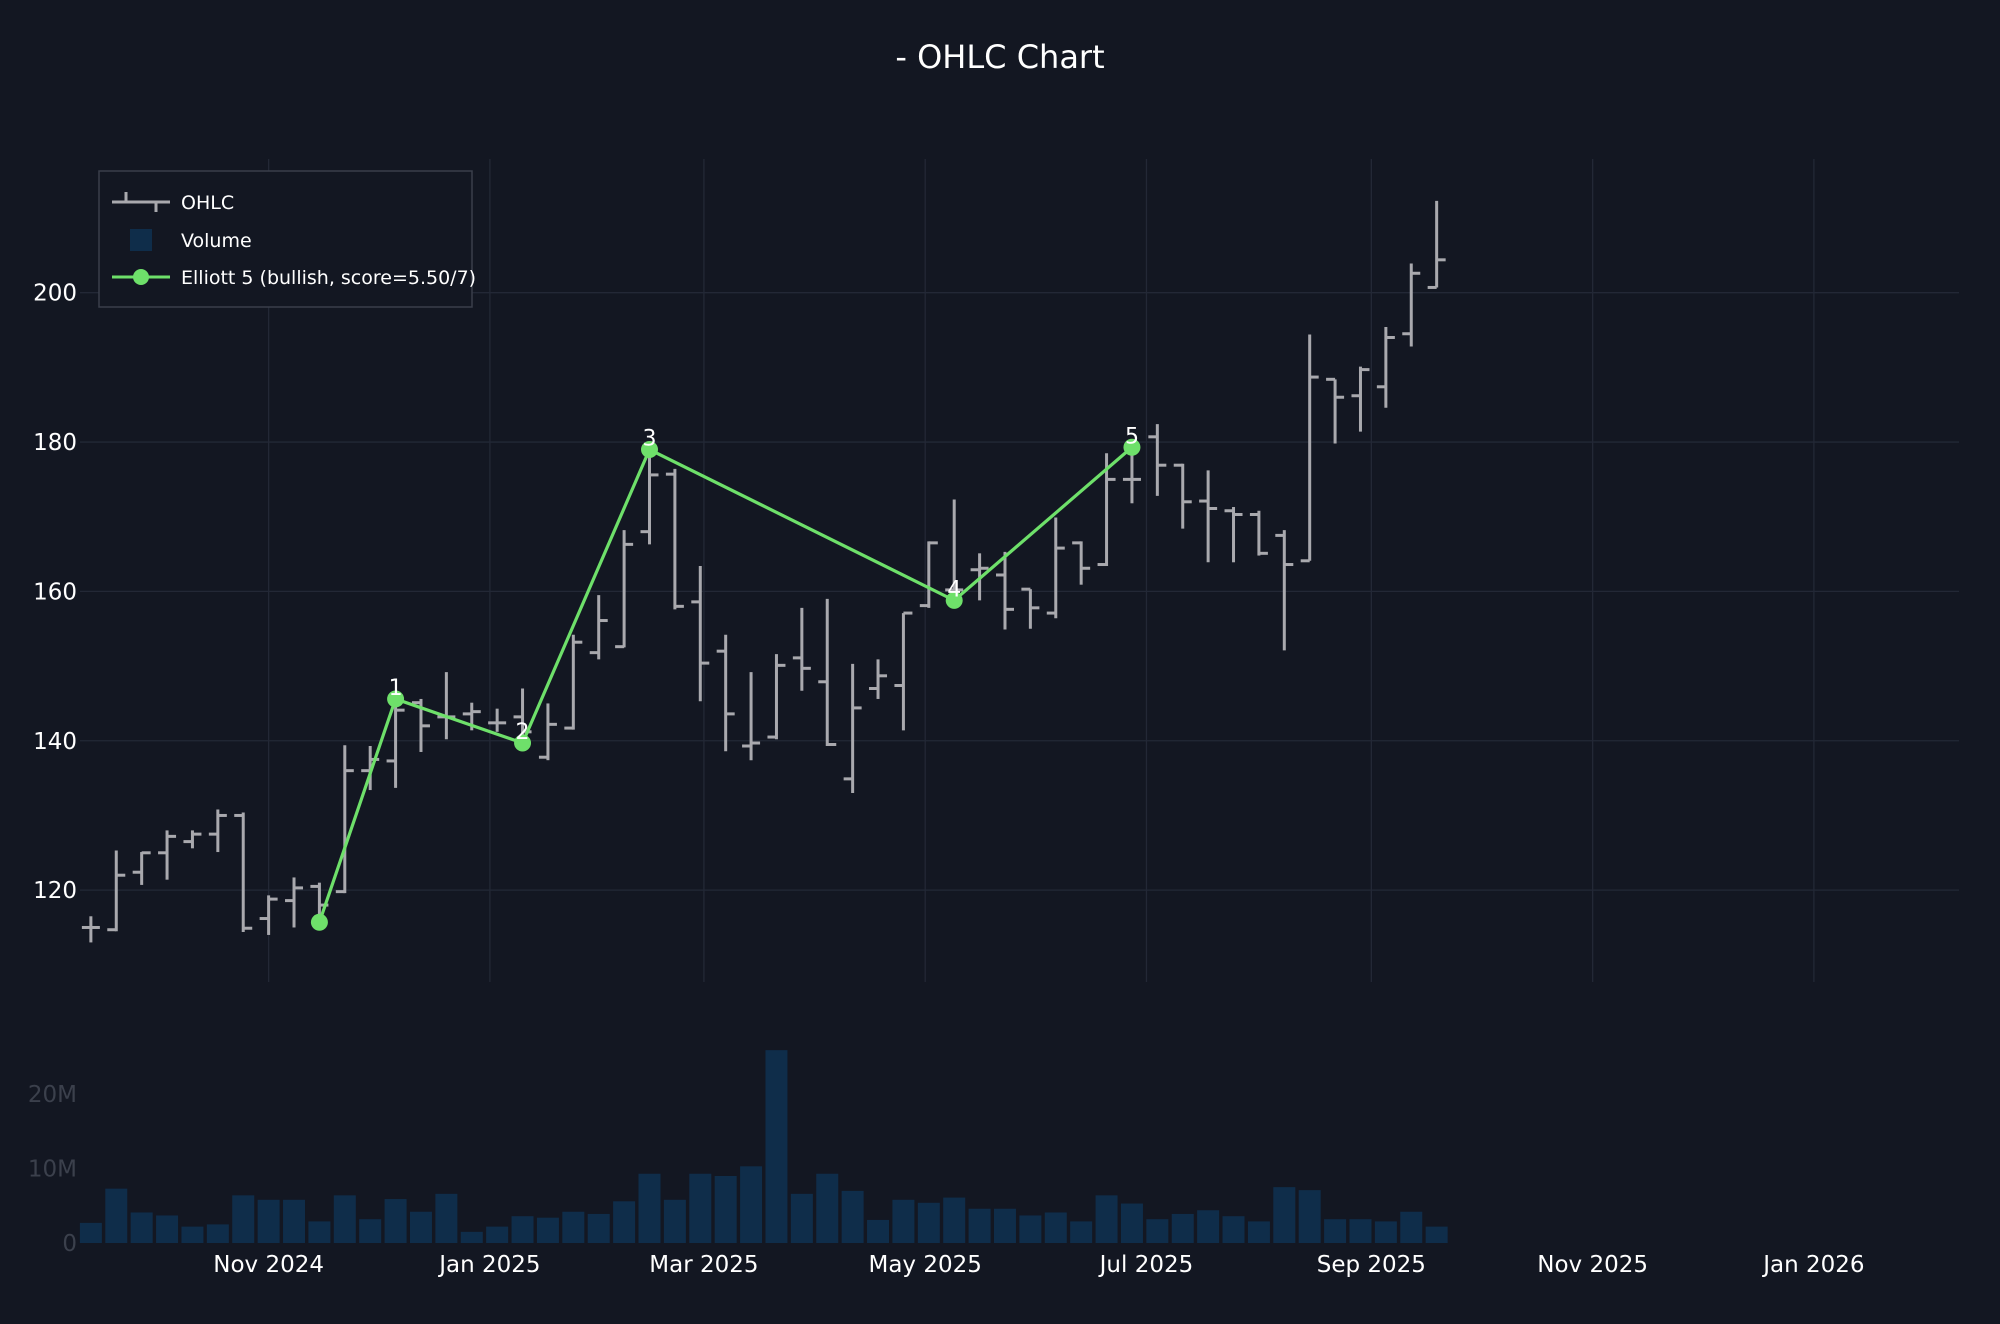  I want to click on elliott-point-label: 1, so click(396, 688).